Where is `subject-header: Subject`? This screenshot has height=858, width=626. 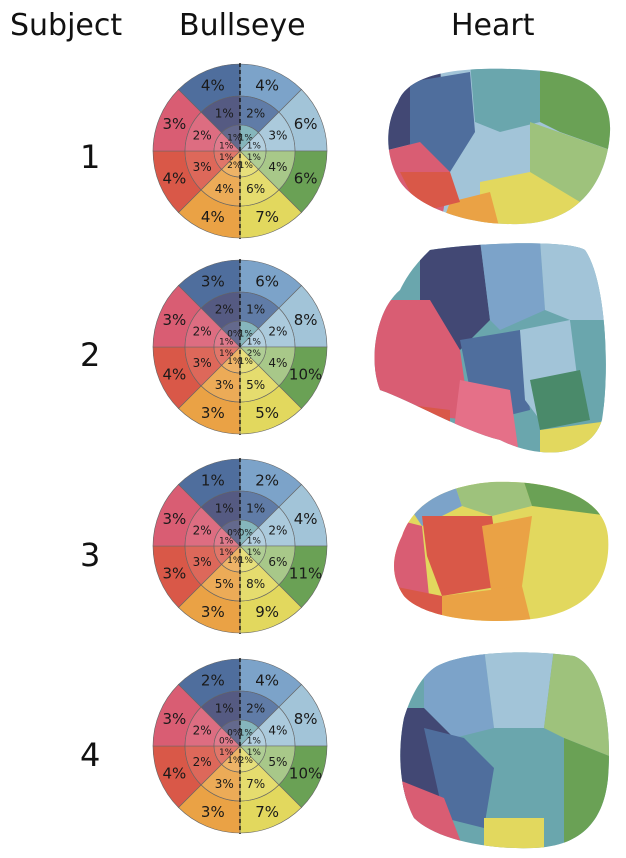
subject-header: Subject is located at coordinates (66, 25).